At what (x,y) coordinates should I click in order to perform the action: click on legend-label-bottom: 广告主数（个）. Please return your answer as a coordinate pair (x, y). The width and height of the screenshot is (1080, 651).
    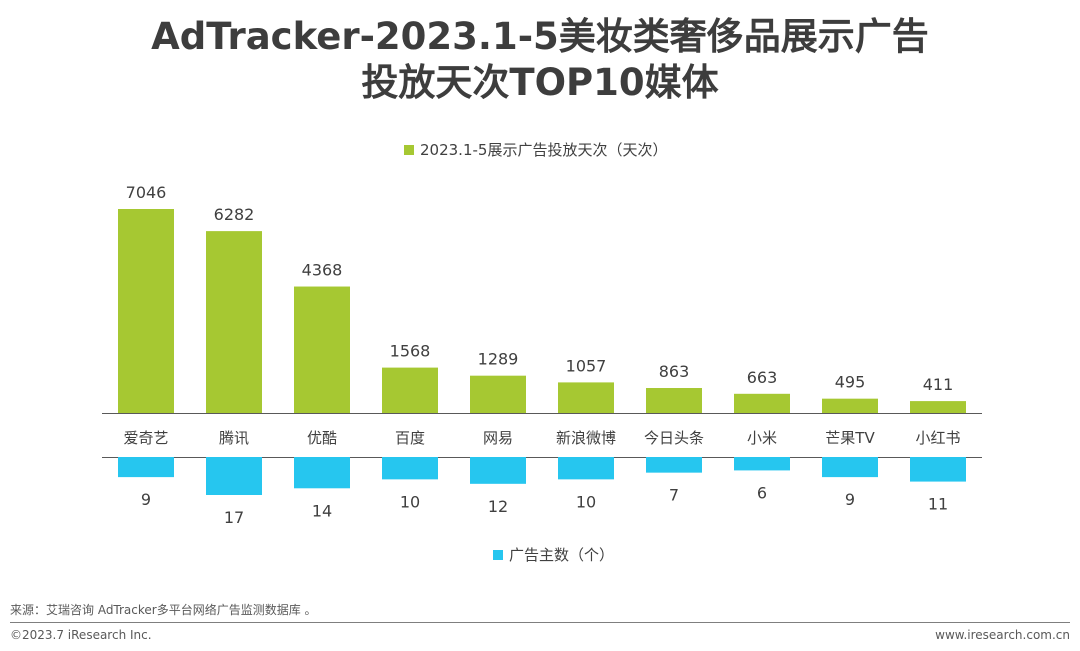
    Looking at the image, I should click on (561, 555).